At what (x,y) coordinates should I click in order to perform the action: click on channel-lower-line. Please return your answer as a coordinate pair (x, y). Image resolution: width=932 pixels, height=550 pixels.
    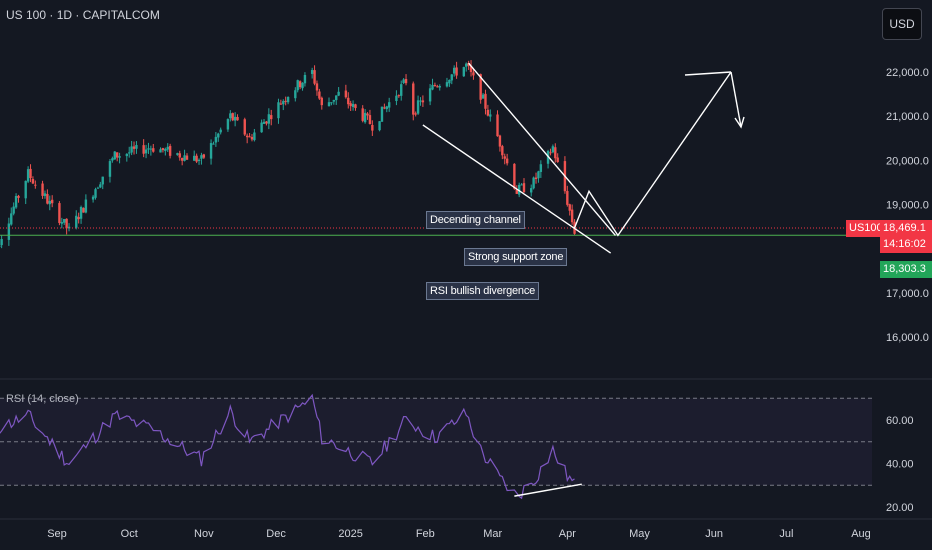
    Looking at the image, I should click on (517, 189).